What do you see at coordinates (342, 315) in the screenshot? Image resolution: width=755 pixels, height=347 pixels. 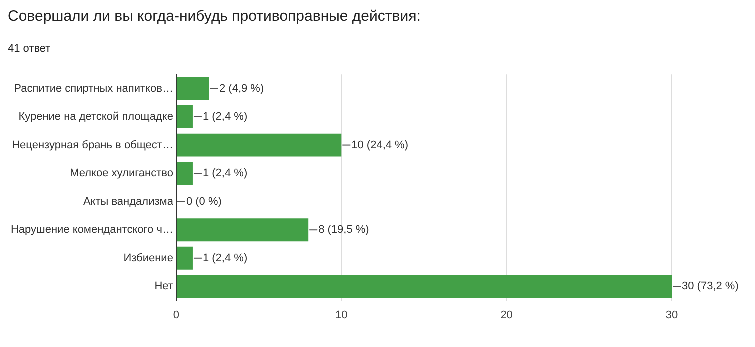 I see `x-tick-label: 10` at bounding box center [342, 315].